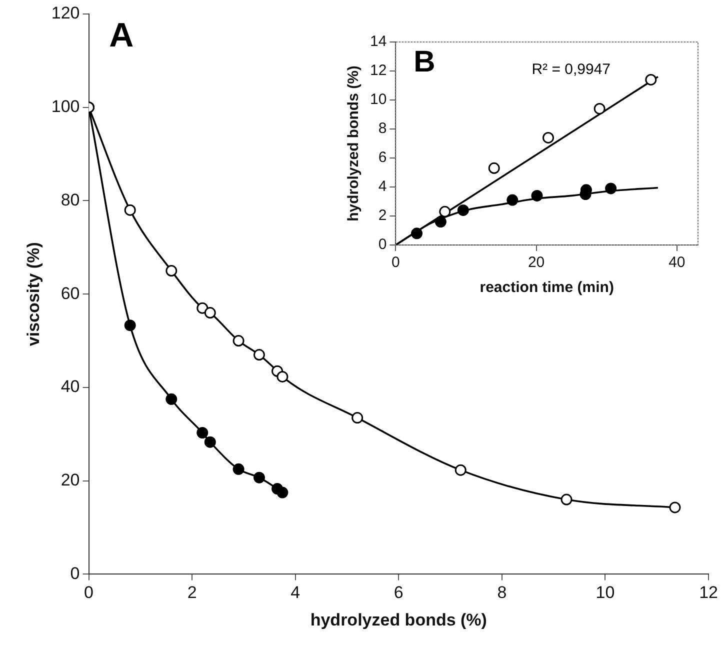  What do you see at coordinates (605, 592) in the screenshot?
I see `x-tick-label: 10` at bounding box center [605, 592].